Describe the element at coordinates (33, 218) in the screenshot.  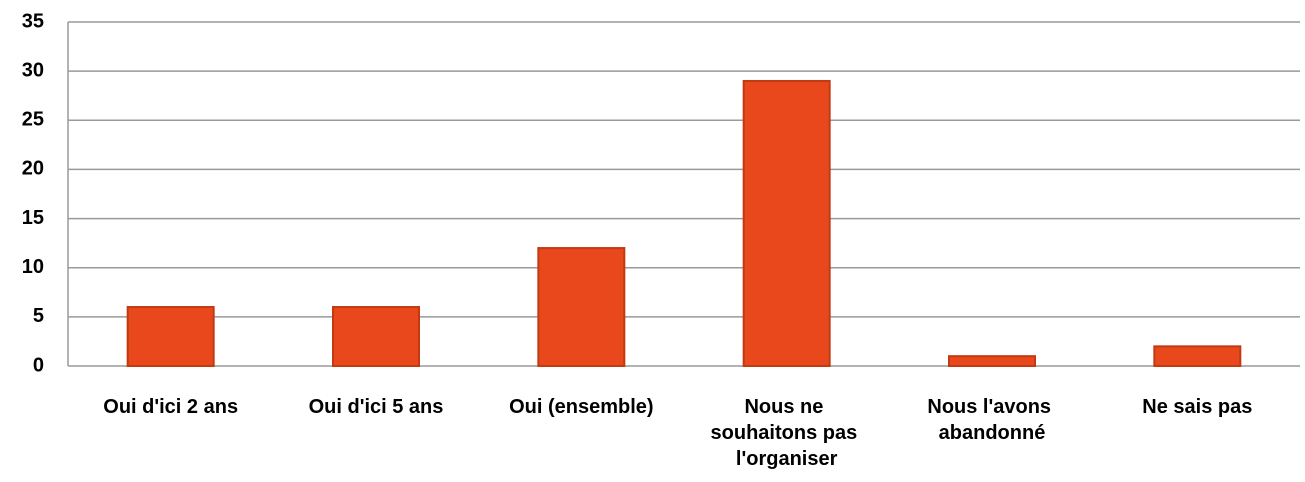
I see `y-tick-label: 15` at that location.